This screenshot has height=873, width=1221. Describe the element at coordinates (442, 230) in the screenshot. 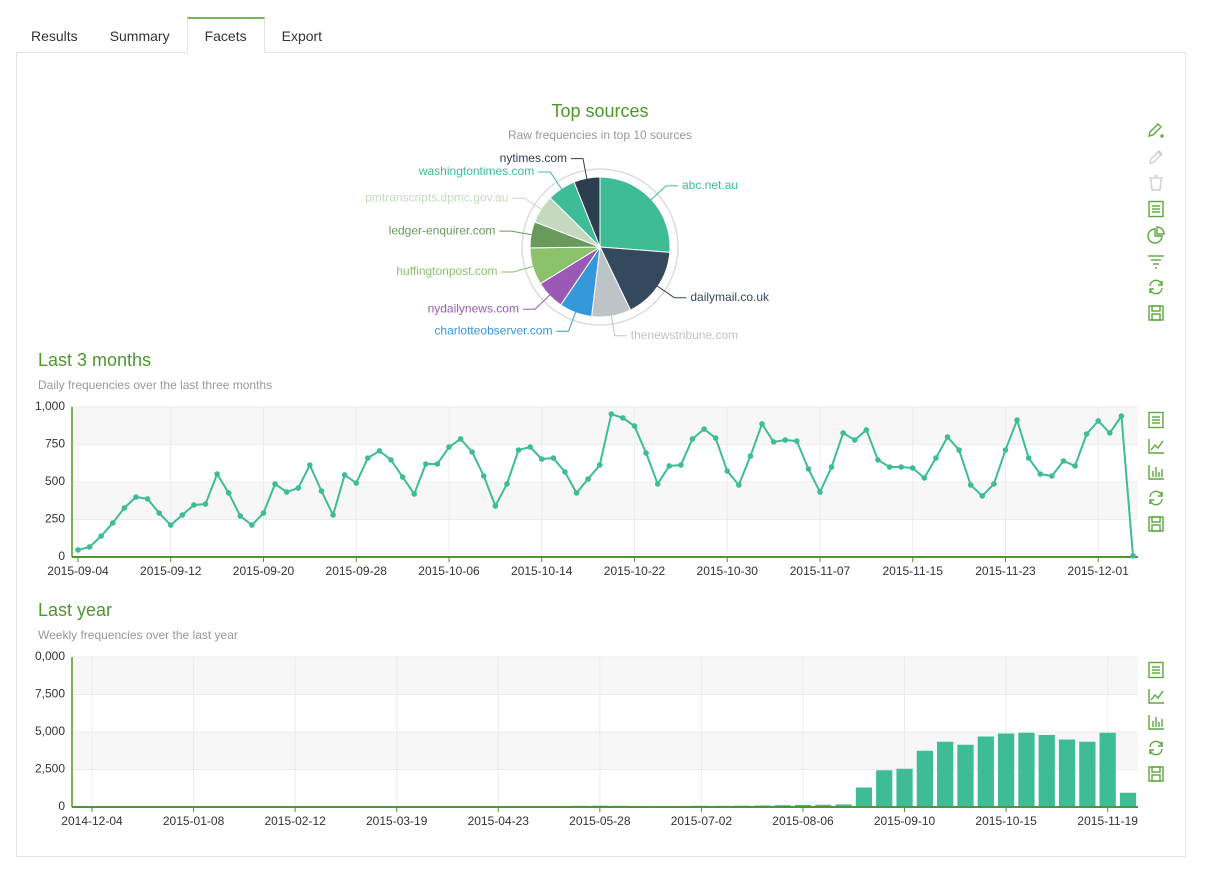

I see `slice-label: ledger-enquirer.com` at that location.